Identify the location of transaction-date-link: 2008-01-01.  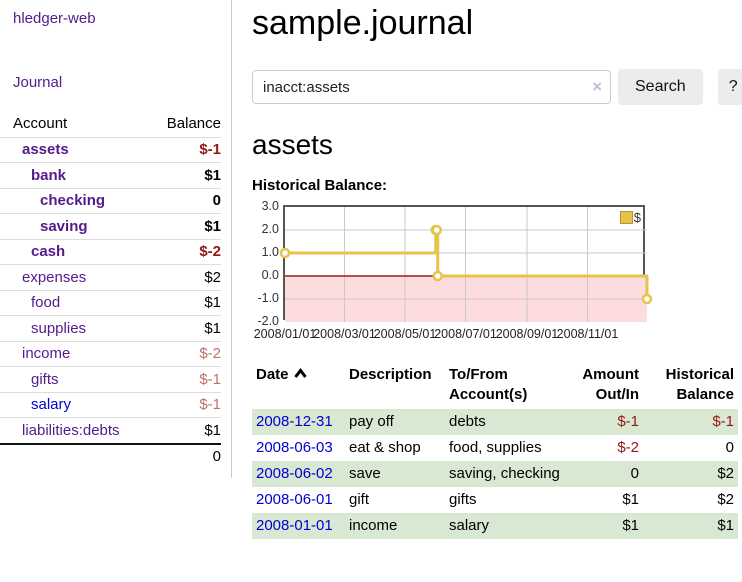
(294, 525).